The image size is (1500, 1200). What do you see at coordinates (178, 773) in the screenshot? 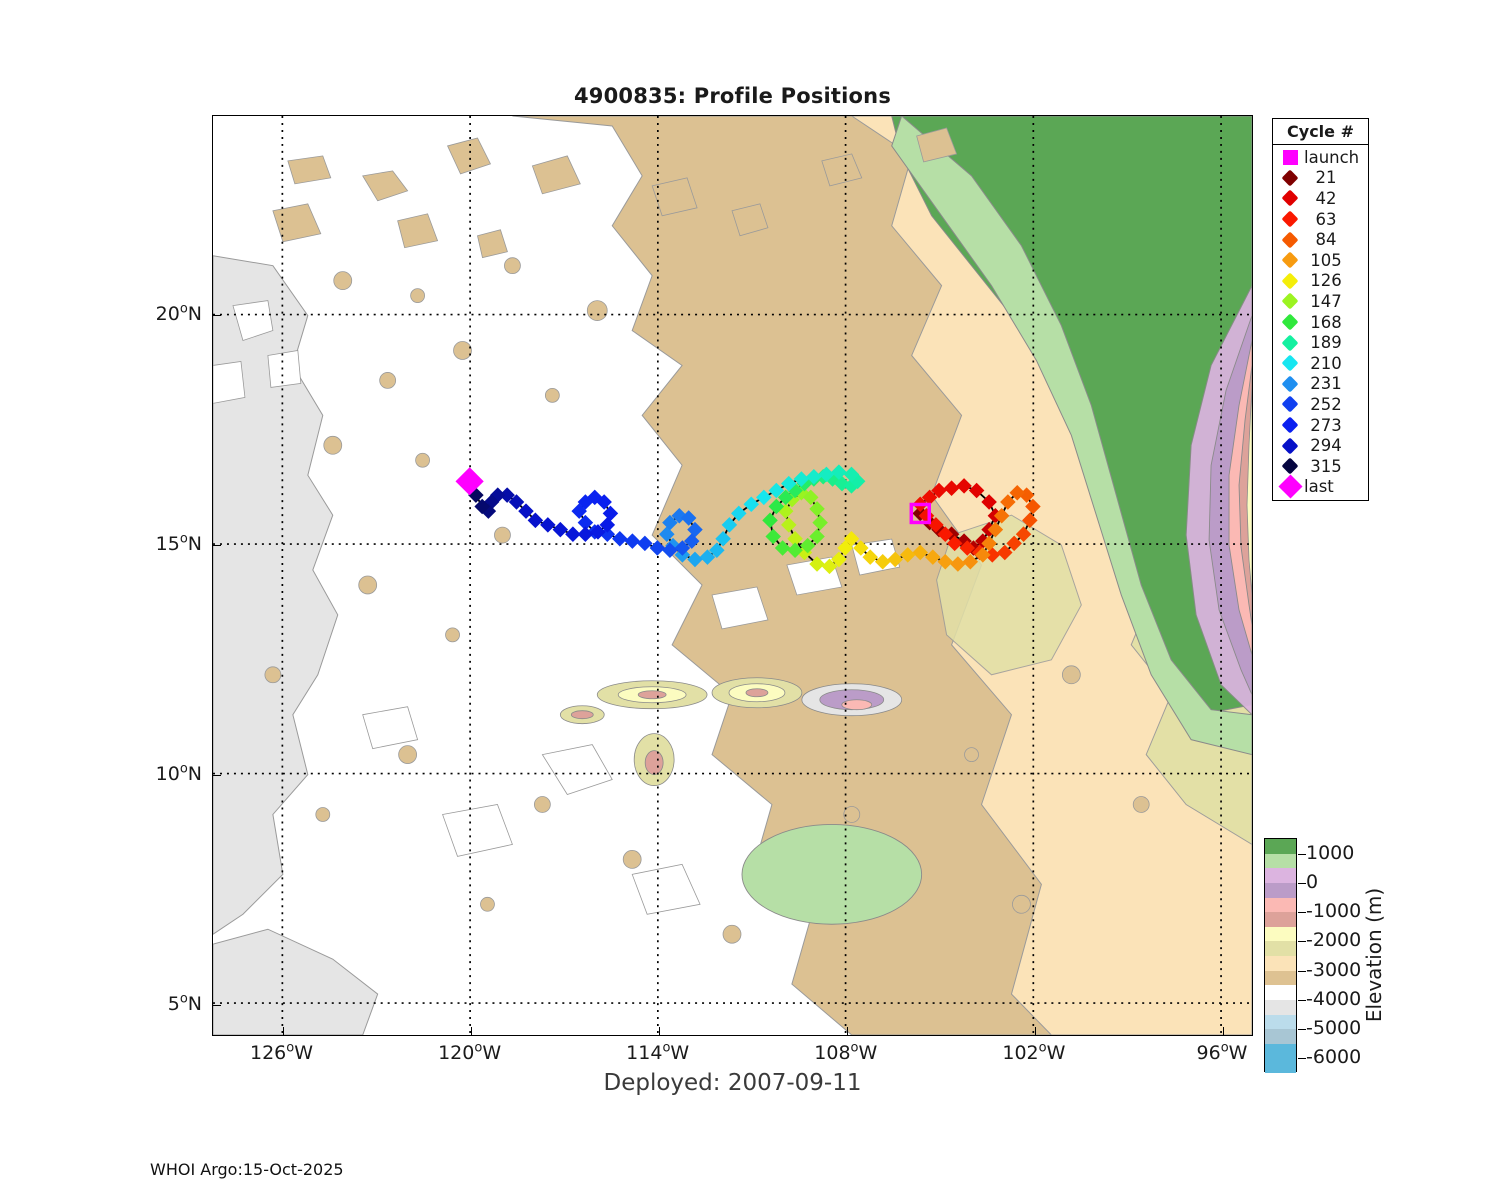
I see `y-axis-label: 10oN` at bounding box center [178, 773].